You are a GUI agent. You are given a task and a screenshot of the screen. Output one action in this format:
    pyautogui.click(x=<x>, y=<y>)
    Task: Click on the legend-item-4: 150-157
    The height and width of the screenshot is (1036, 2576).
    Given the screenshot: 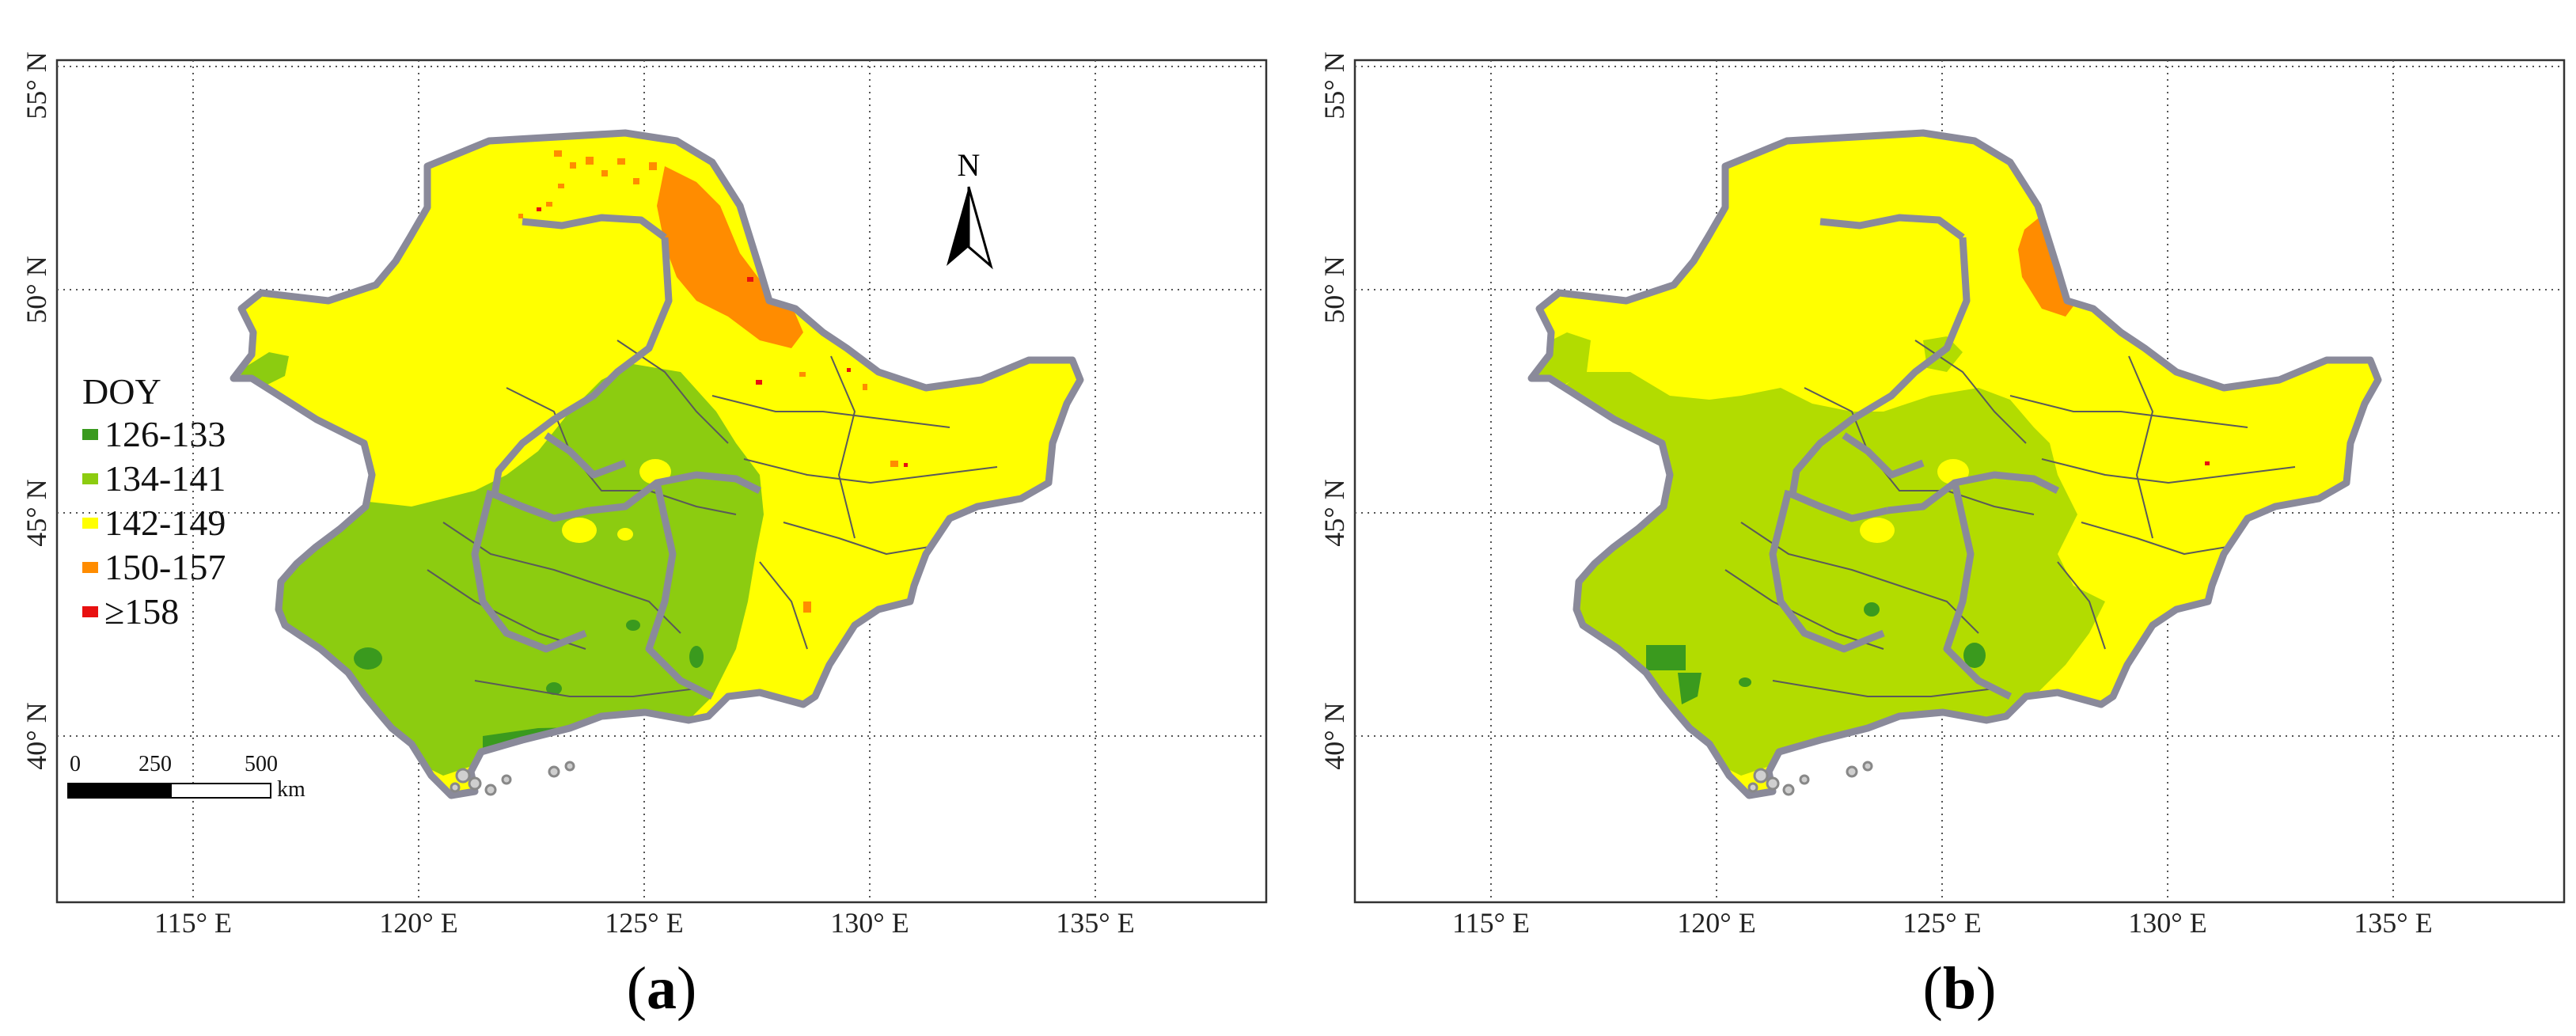 What is the action you would take?
    pyautogui.click(x=154, y=567)
    